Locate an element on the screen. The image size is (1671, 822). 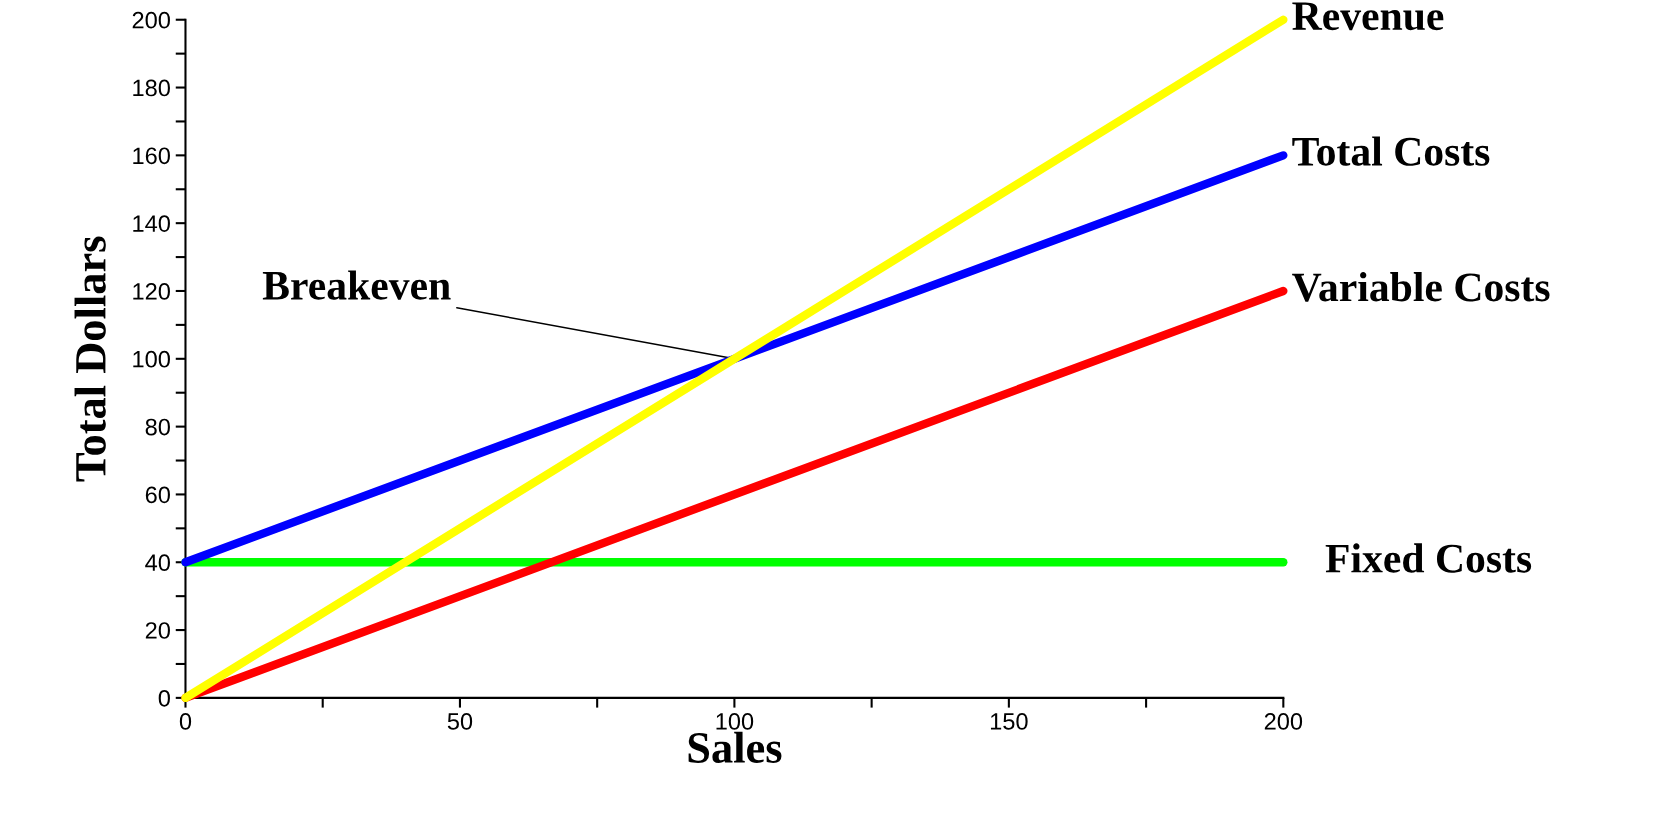
x-axis-title: Sales is located at coordinates (735, 747).